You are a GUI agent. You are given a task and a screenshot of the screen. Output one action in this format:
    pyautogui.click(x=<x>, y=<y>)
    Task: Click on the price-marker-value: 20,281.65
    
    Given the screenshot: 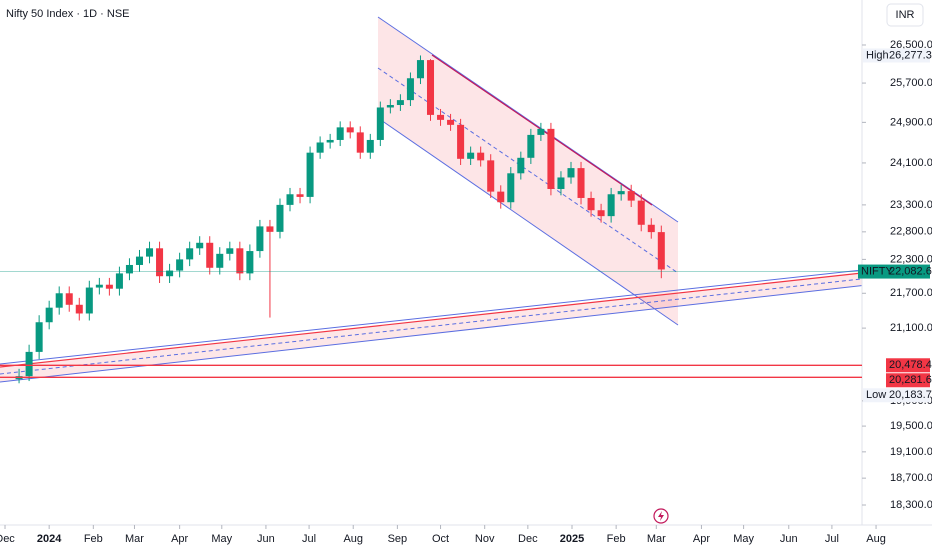 What is the action you would take?
    pyautogui.click(x=910, y=380)
    